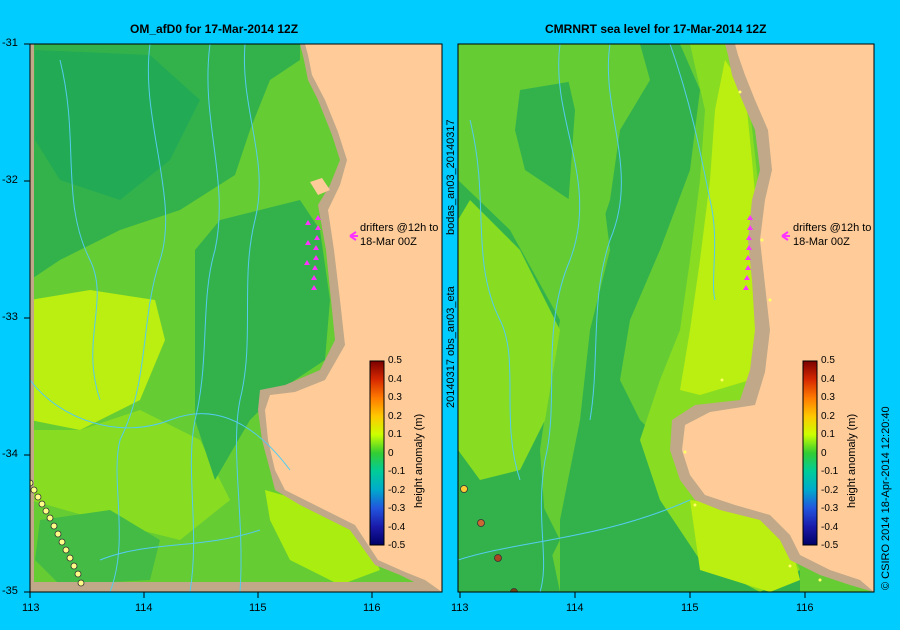 Image resolution: width=900 pixels, height=630 pixels. I want to click on dots, so click(752, 336).